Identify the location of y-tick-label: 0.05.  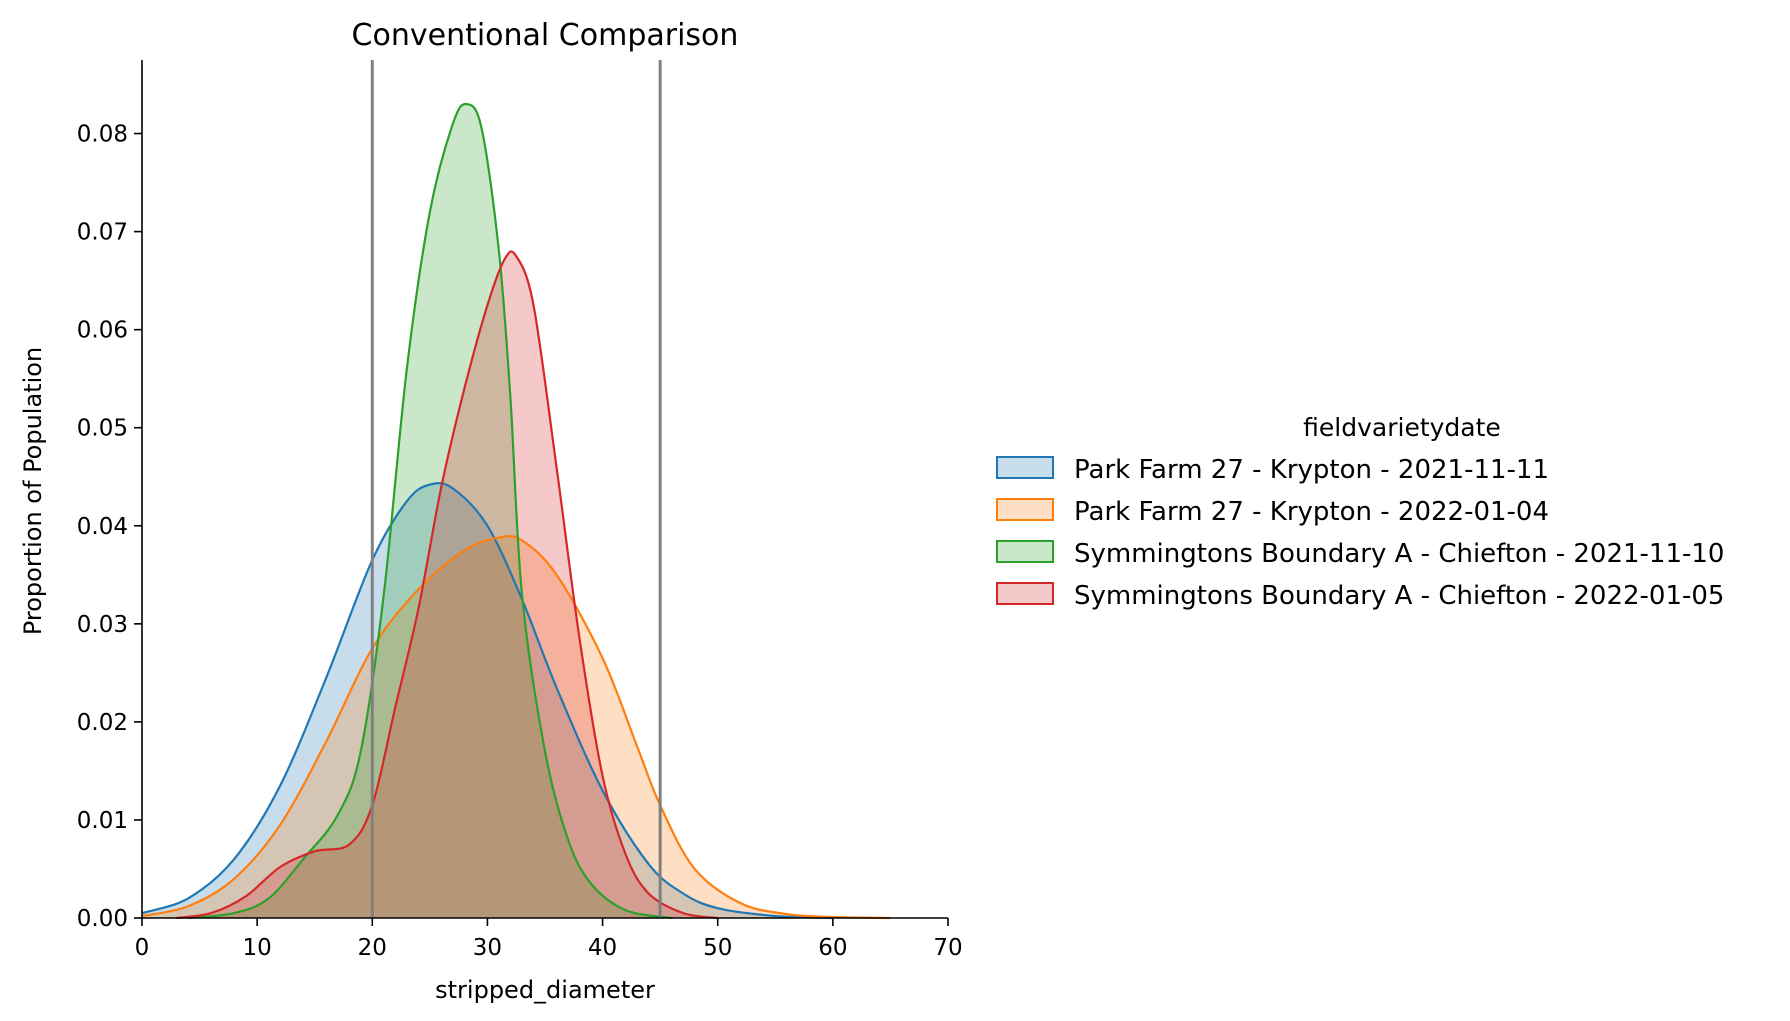
(102, 429).